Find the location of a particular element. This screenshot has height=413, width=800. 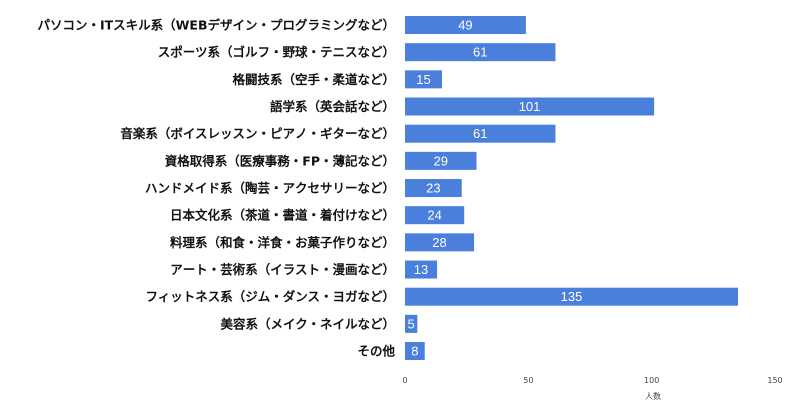

category-label: 格闘技系（空手・柔道など） is located at coordinates (313, 79).